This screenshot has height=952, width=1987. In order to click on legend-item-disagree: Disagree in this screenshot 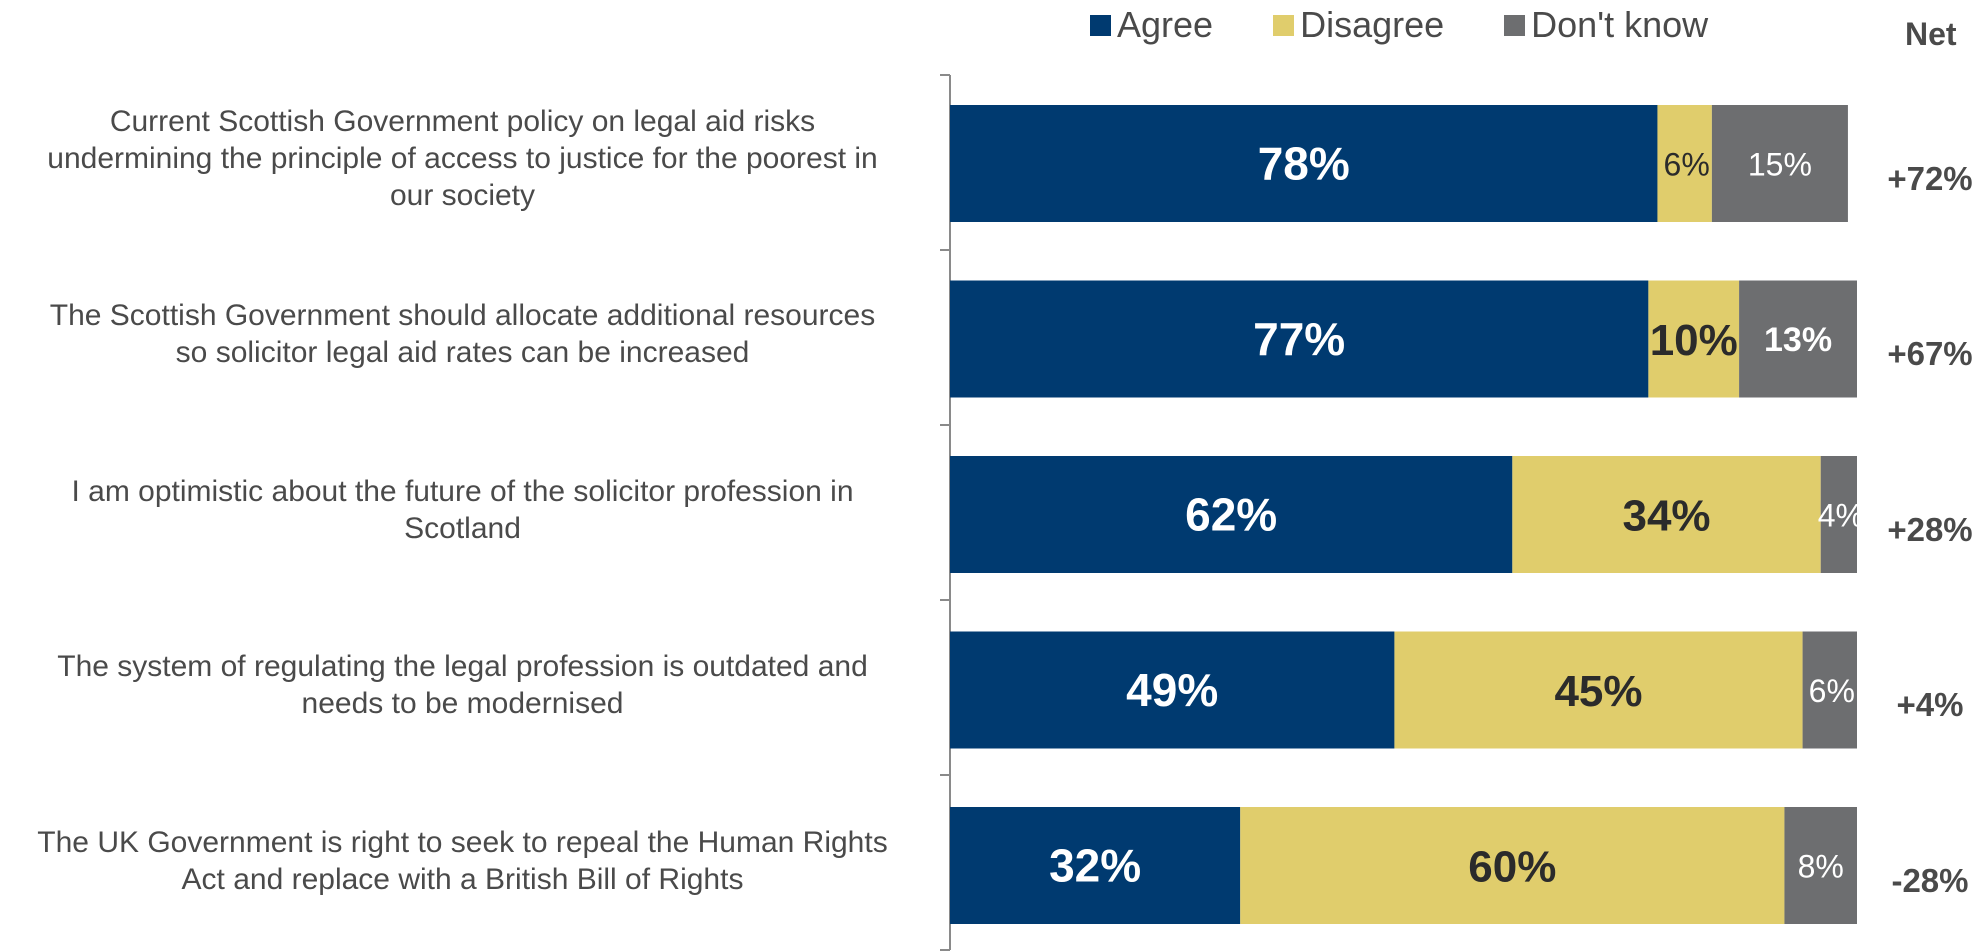, I will do `click(1358, 25)`.